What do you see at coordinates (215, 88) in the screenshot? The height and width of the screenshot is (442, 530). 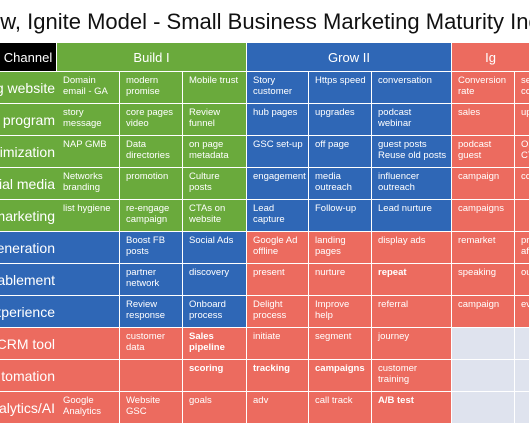 I see `grid-cell: Mobile trust` at bounding box center [215, 88].